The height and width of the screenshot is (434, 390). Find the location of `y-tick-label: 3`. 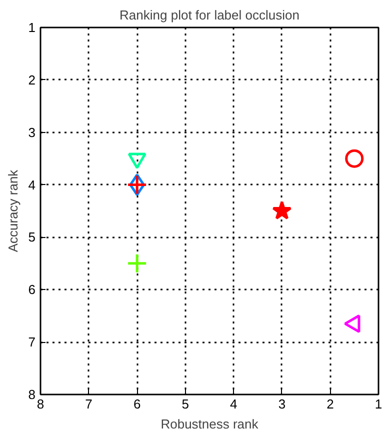

y-tick-label: 3 is located at coordinates (32, 132).